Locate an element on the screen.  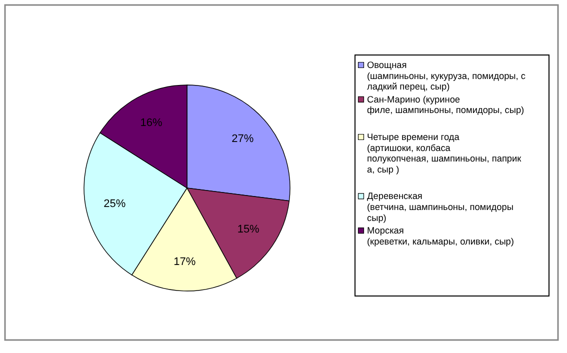
data-label: 15% is located at coordinates (248, 230).